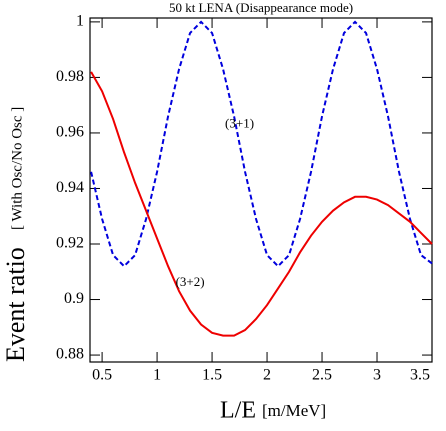  Describe the element at coordinates (74, 298) in the screenshot. I see `y-tick-label: 0.9` at that location.